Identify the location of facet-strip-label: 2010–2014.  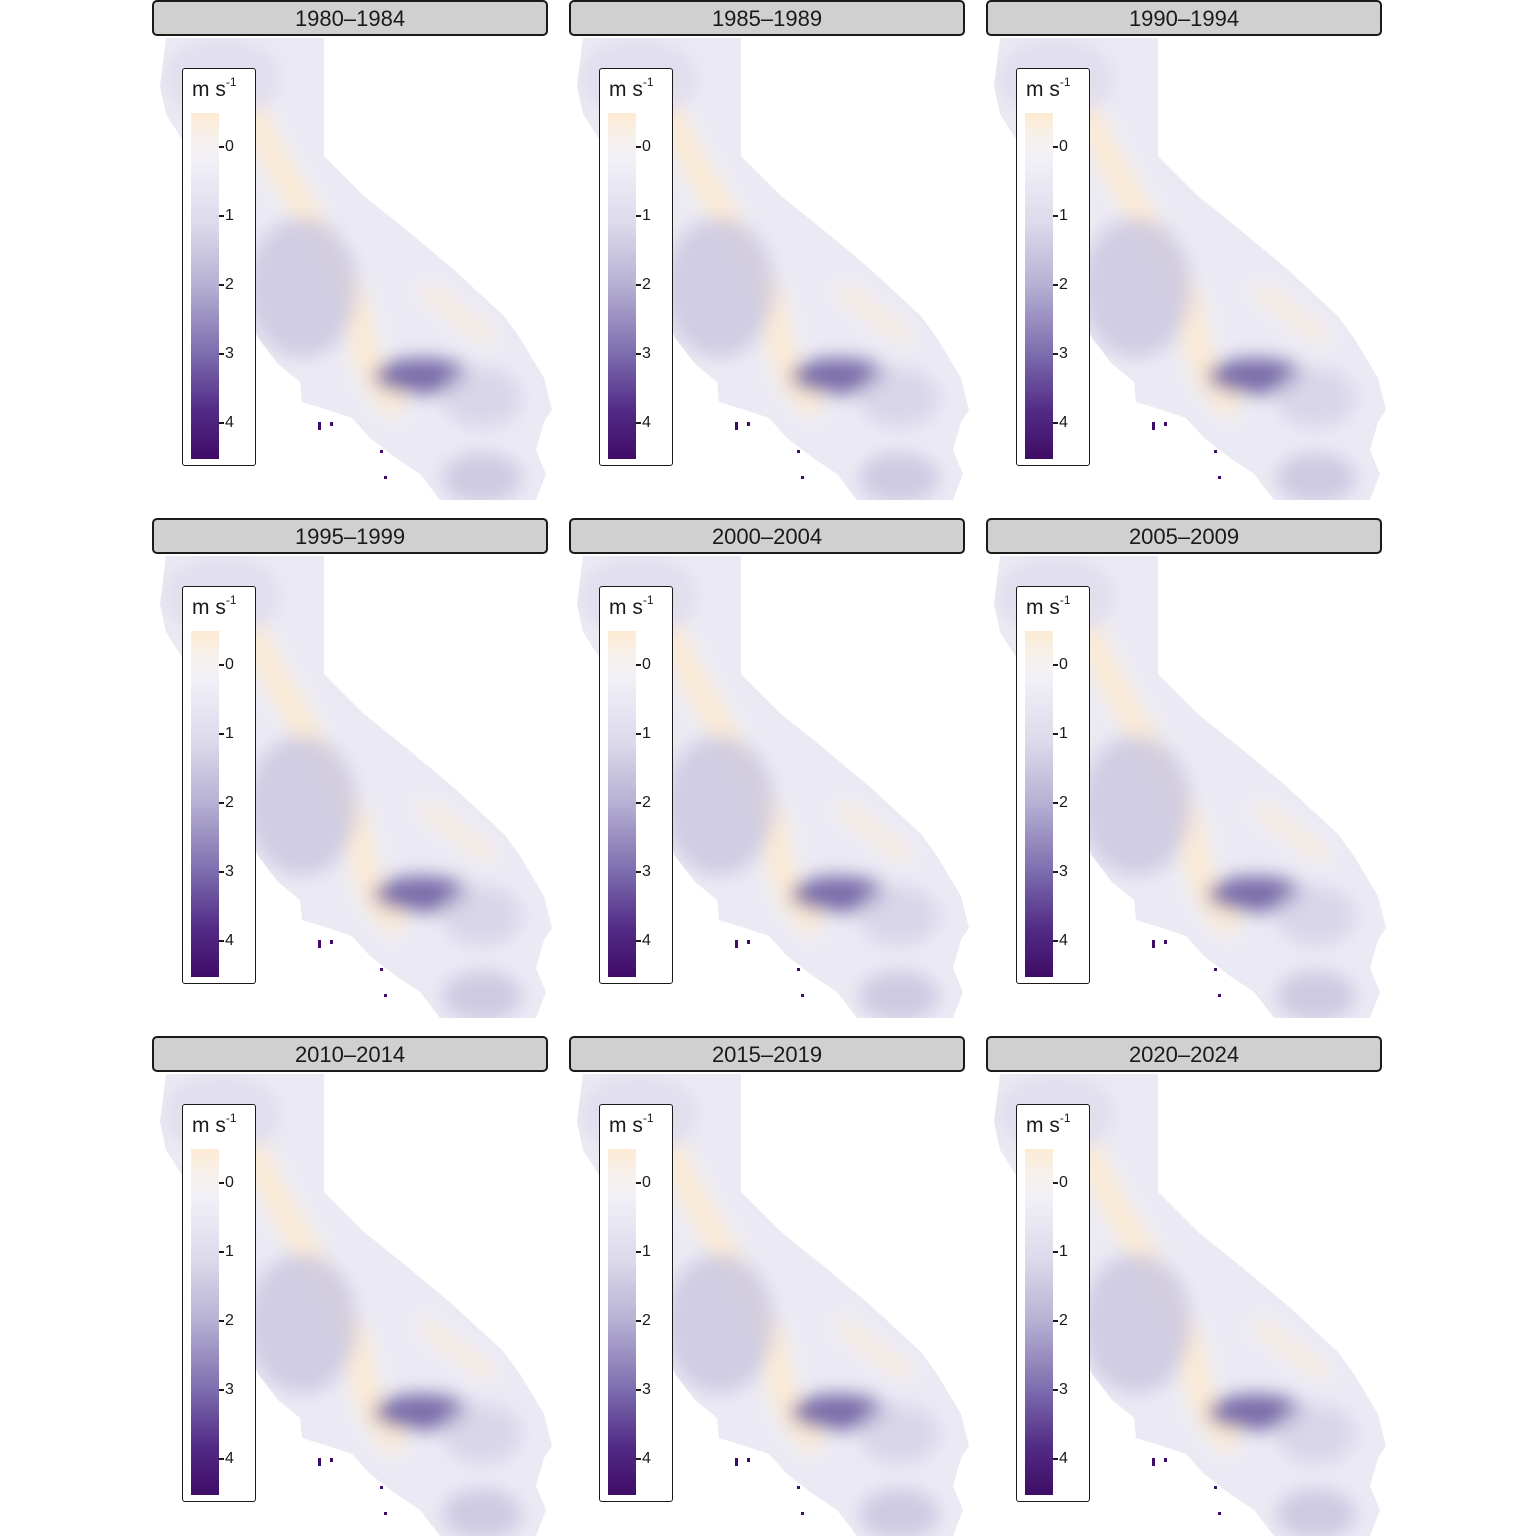
(350, 1054).